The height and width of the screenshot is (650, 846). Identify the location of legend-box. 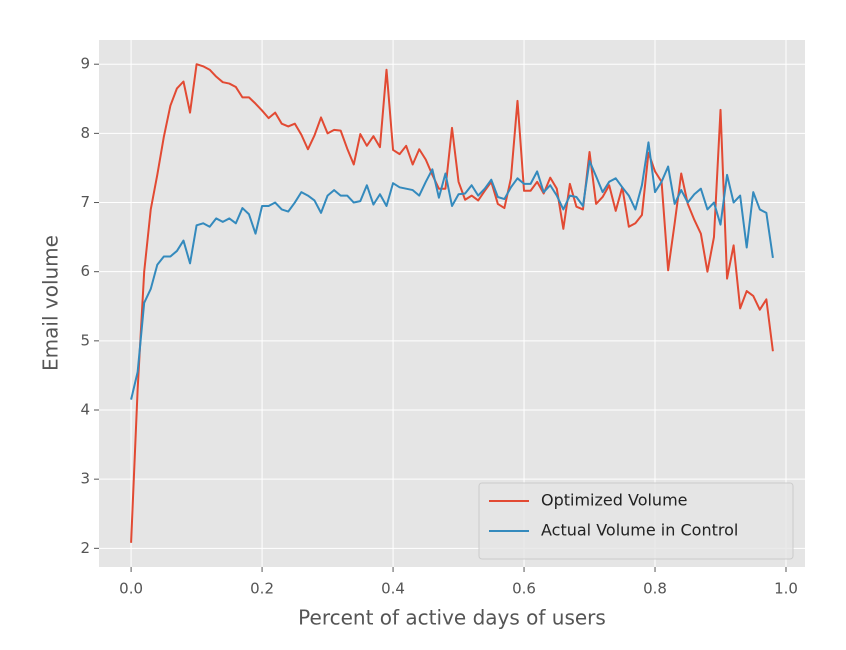
(636, 521).